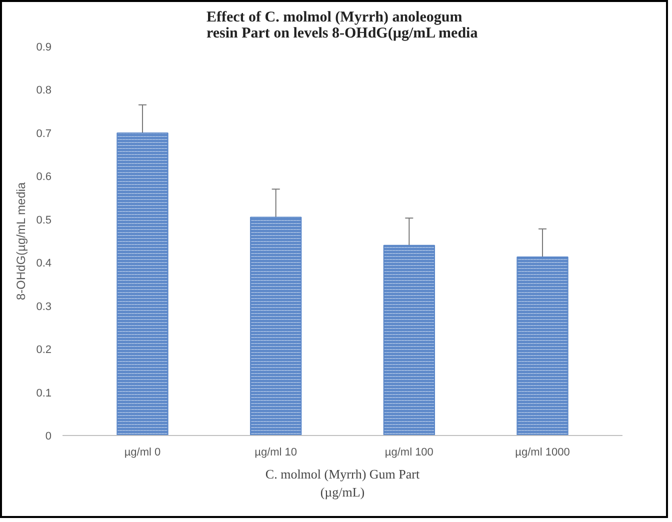 The width and height of the screenshot is (672, 522). What do you see at coordinates (142, 452) in the screenshot?
I see `x-tick-label: µg/ml 0` at bounding box center [142, 452].